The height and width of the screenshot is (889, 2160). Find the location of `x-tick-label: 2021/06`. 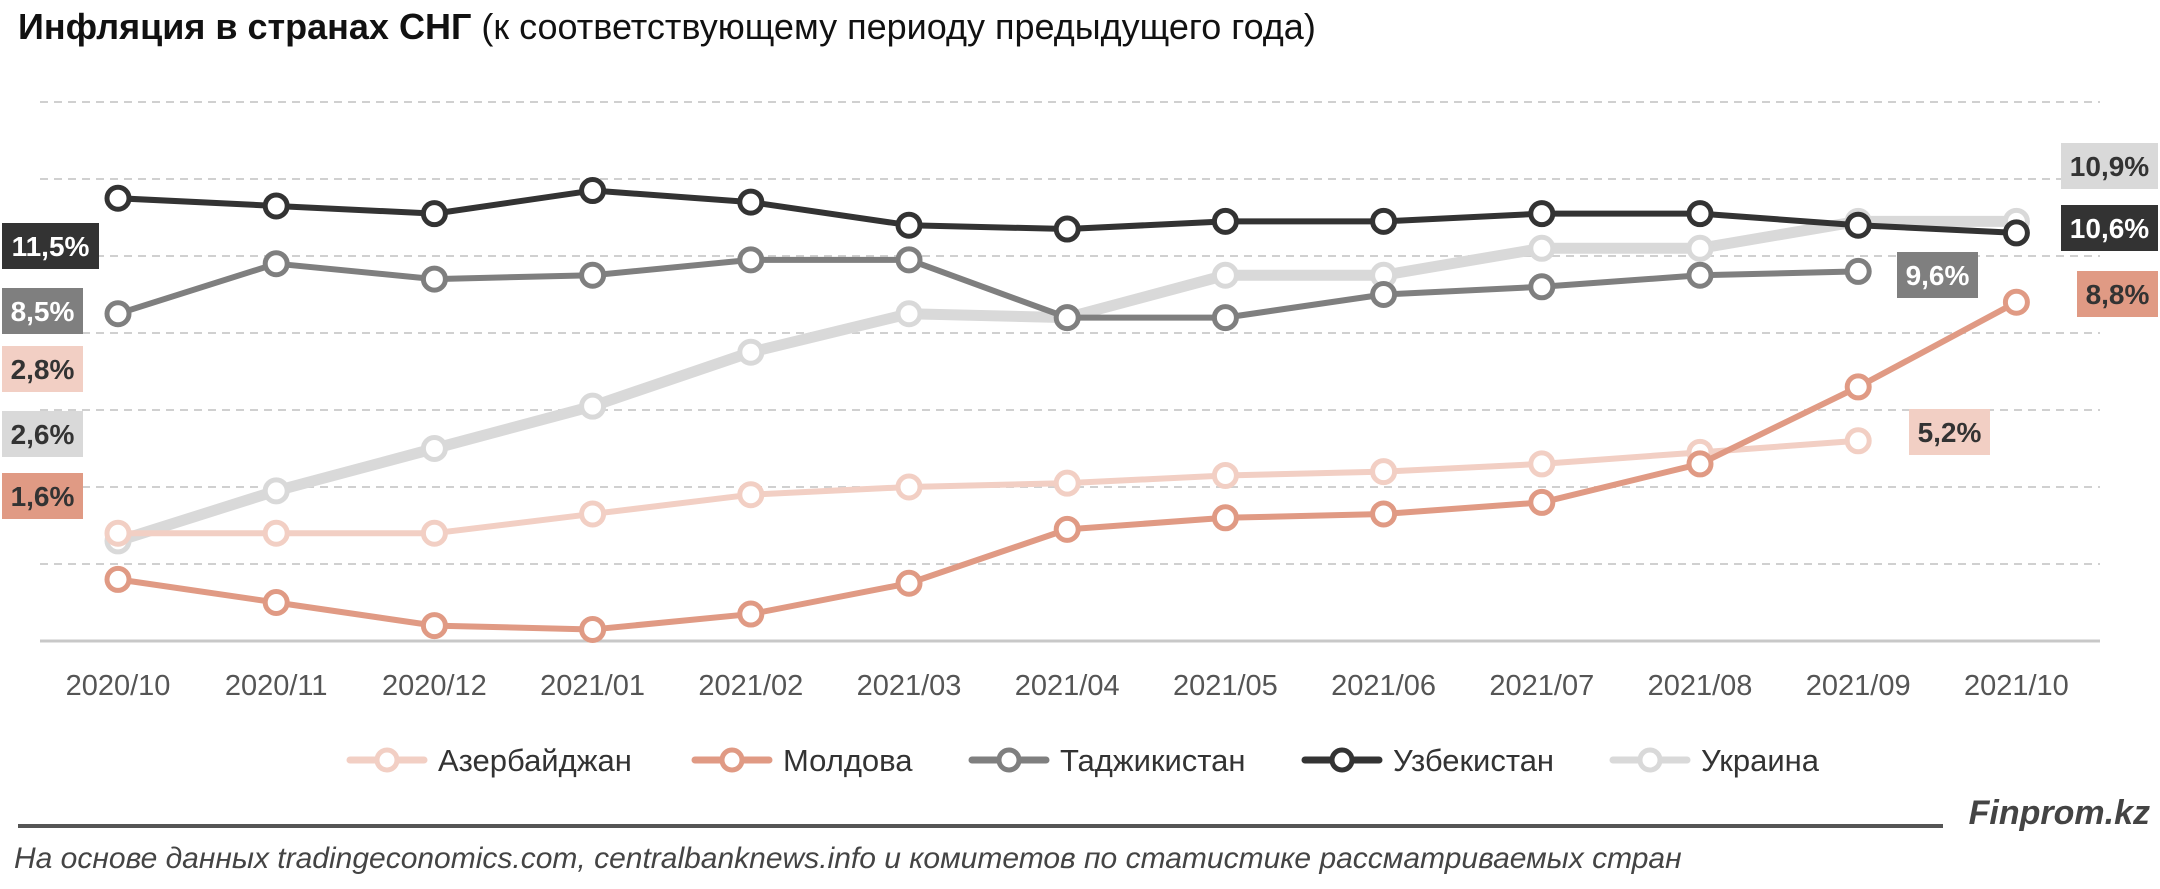

x-tick-label: 2021/06 is located at coordinates (1383, 686).